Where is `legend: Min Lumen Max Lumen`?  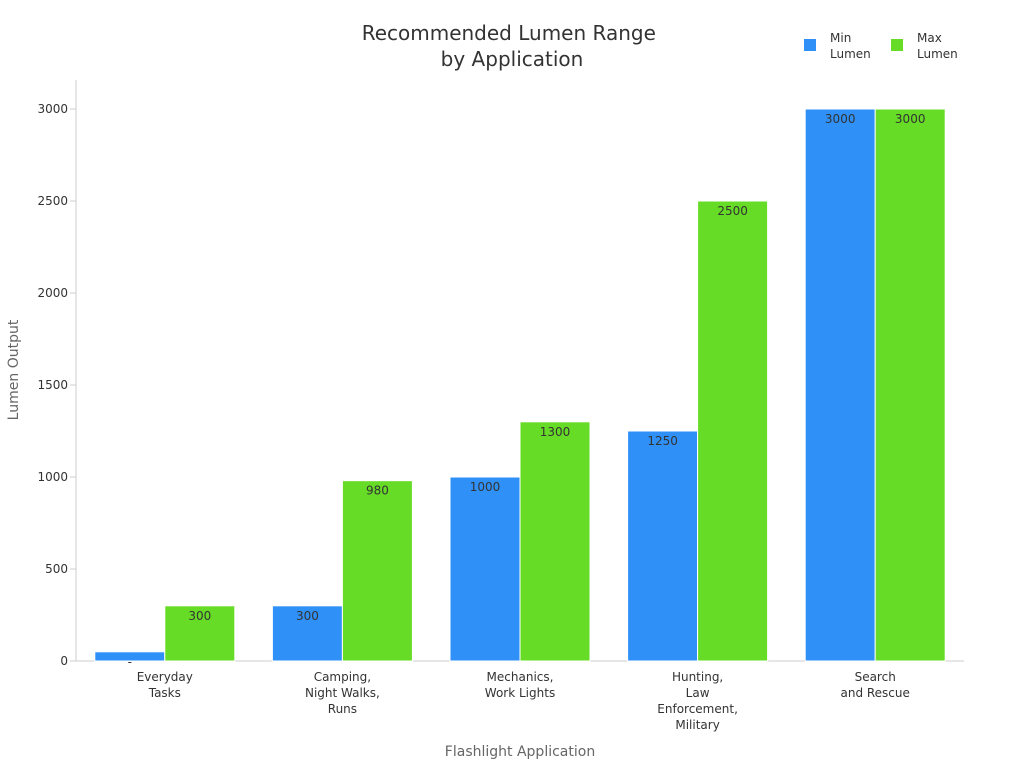
legend: Min Lumen Max Lumen is located at coordinates (881, 46).